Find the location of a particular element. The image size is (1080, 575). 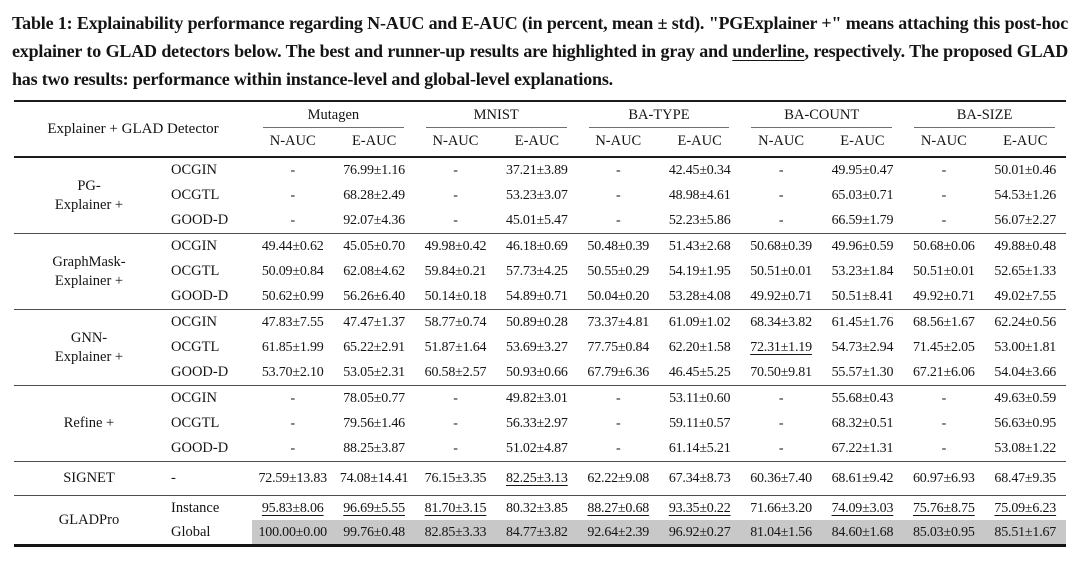

value-cell: 76.99±1.16 is located at coordinates (374, 170).